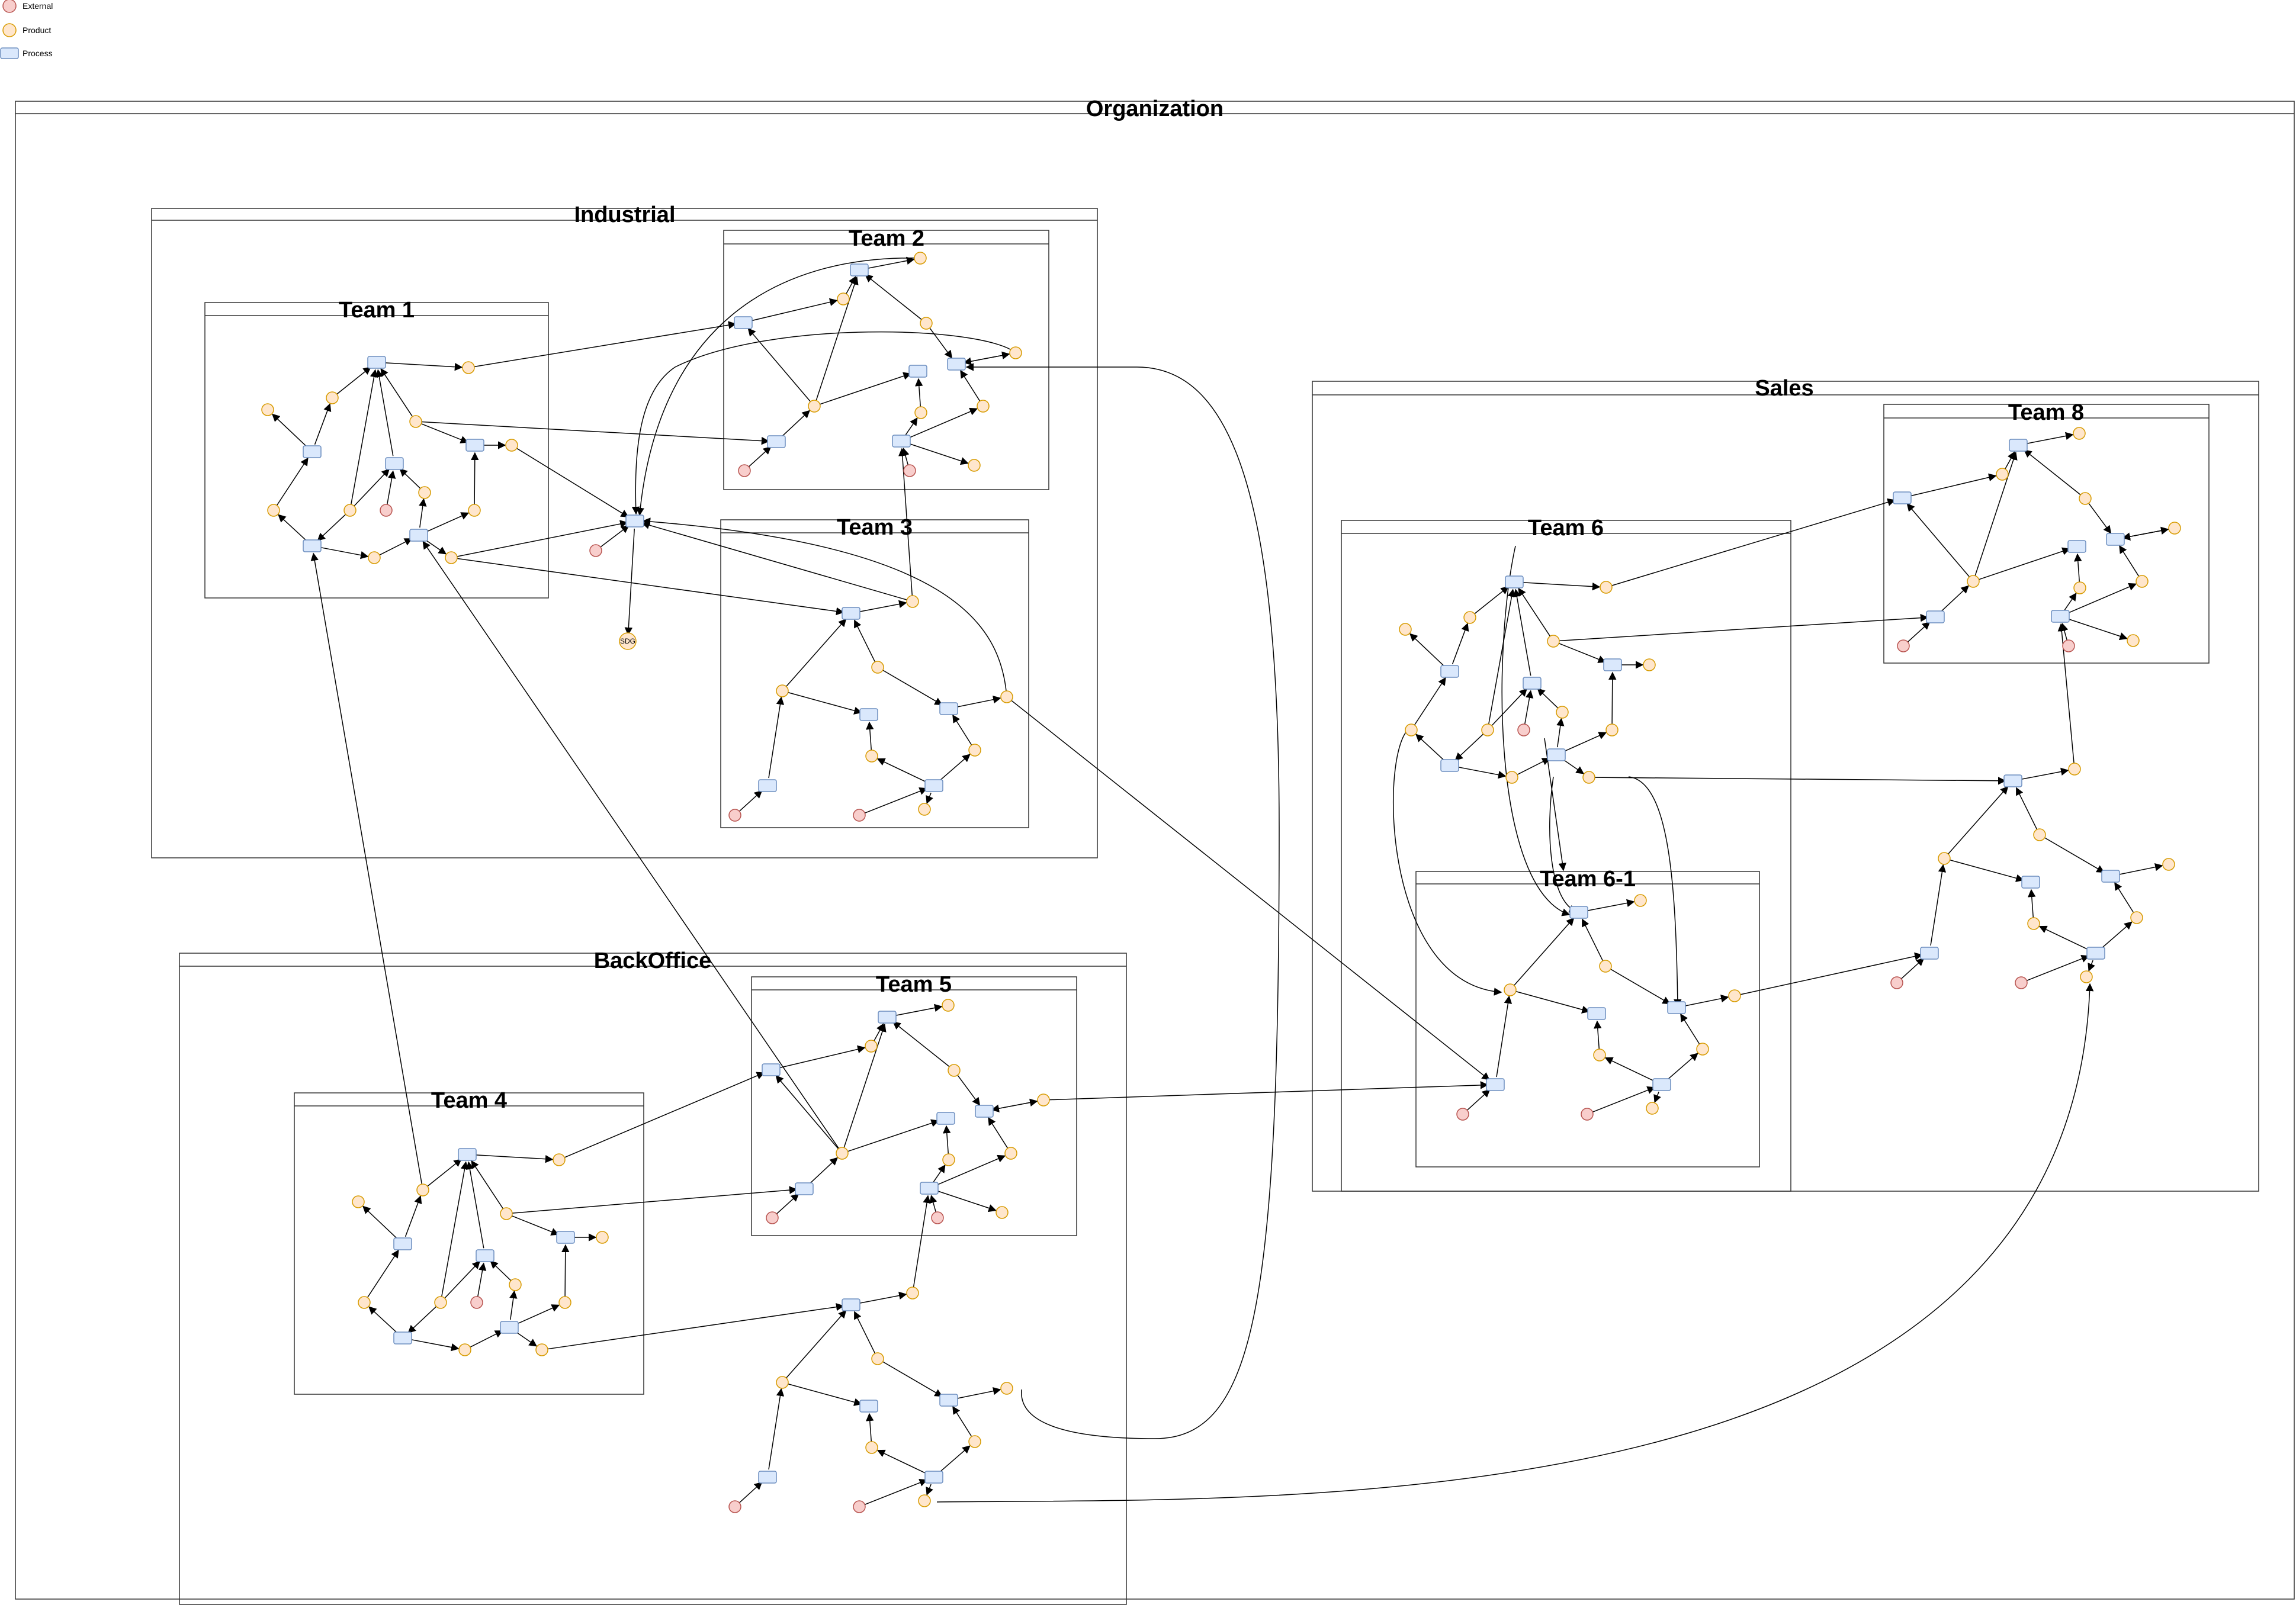 This screenshot has width=2296, height=1605. Describe the element at coordinates (887, 358) in the screenshot. I see `container-team2: Team 2` at that location.